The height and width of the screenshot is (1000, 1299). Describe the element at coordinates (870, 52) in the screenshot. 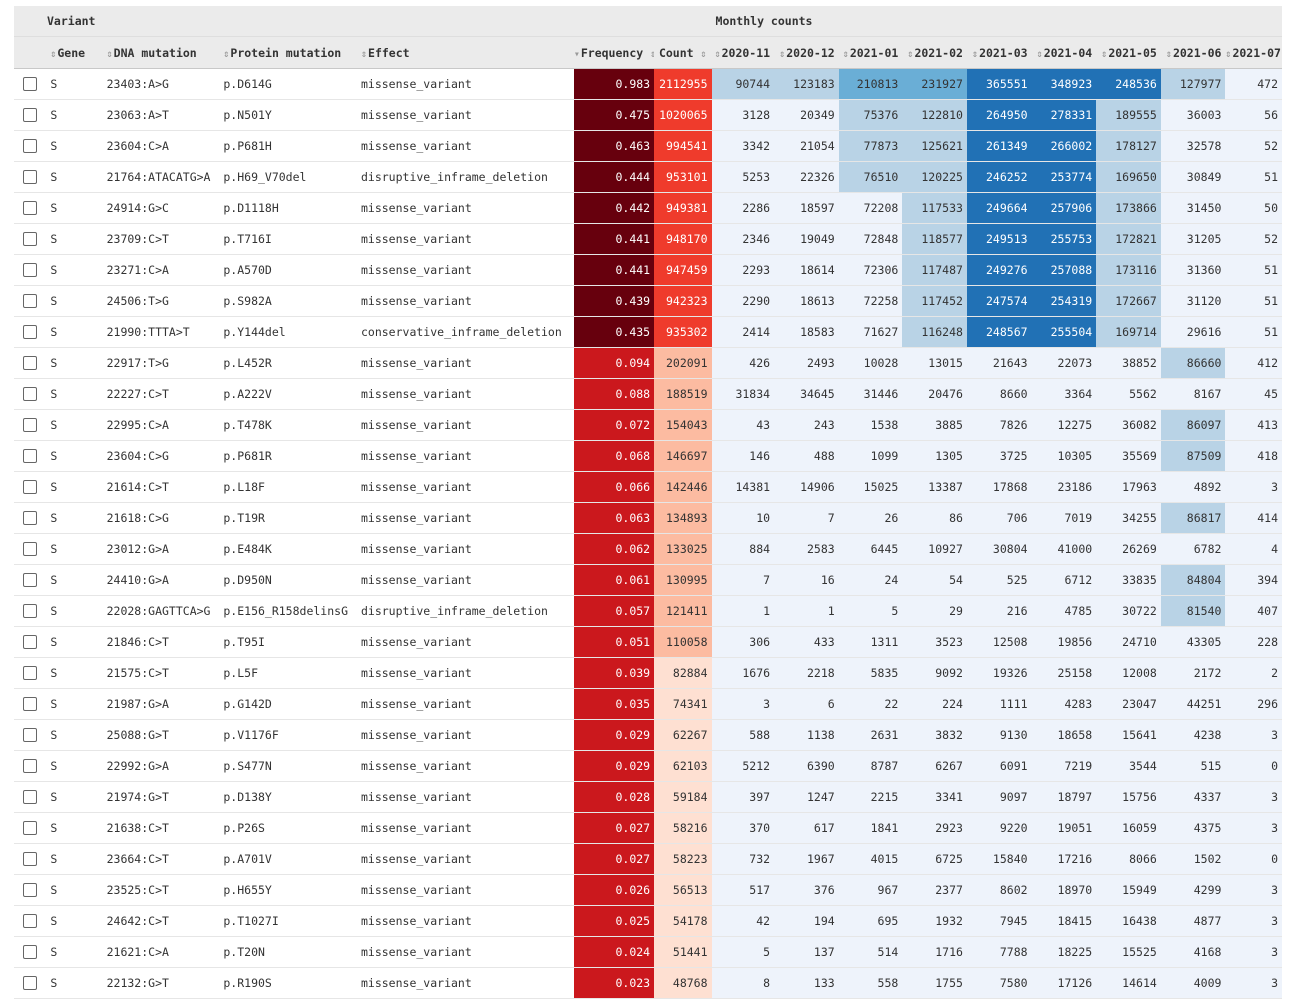

I see `month-header-2021-01: ⇕2021-01` at that location.